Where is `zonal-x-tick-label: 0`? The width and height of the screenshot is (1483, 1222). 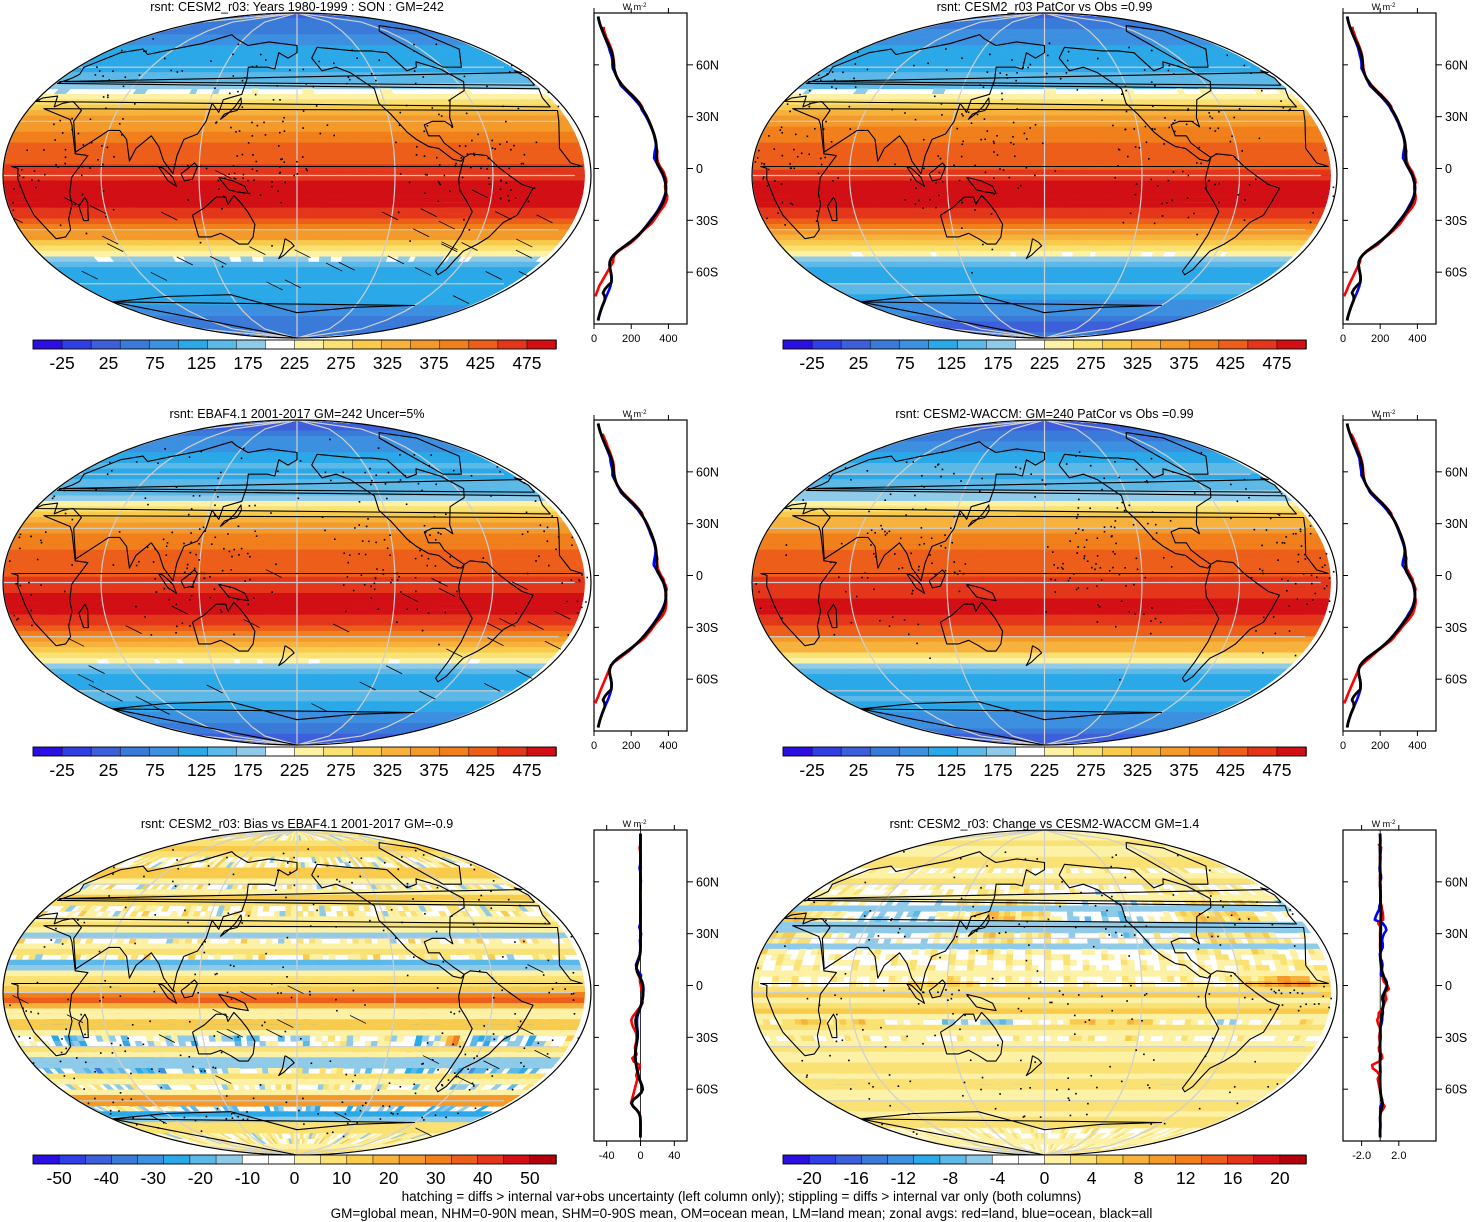 zonal-x-tick-label: 0 is located at coordinates (1343, 746).